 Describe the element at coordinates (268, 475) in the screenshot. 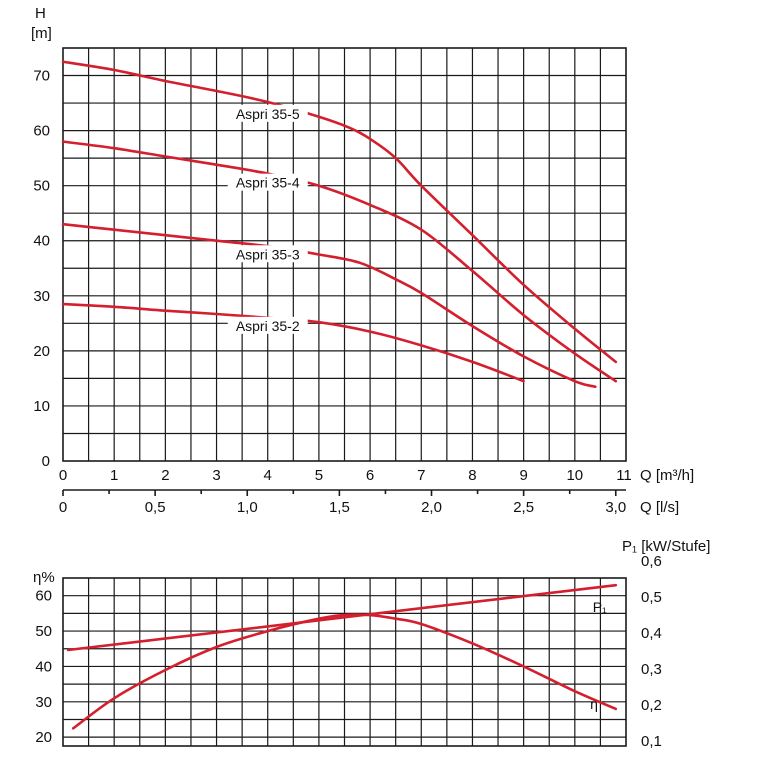

I see `x-tick-label: 4` at that location.